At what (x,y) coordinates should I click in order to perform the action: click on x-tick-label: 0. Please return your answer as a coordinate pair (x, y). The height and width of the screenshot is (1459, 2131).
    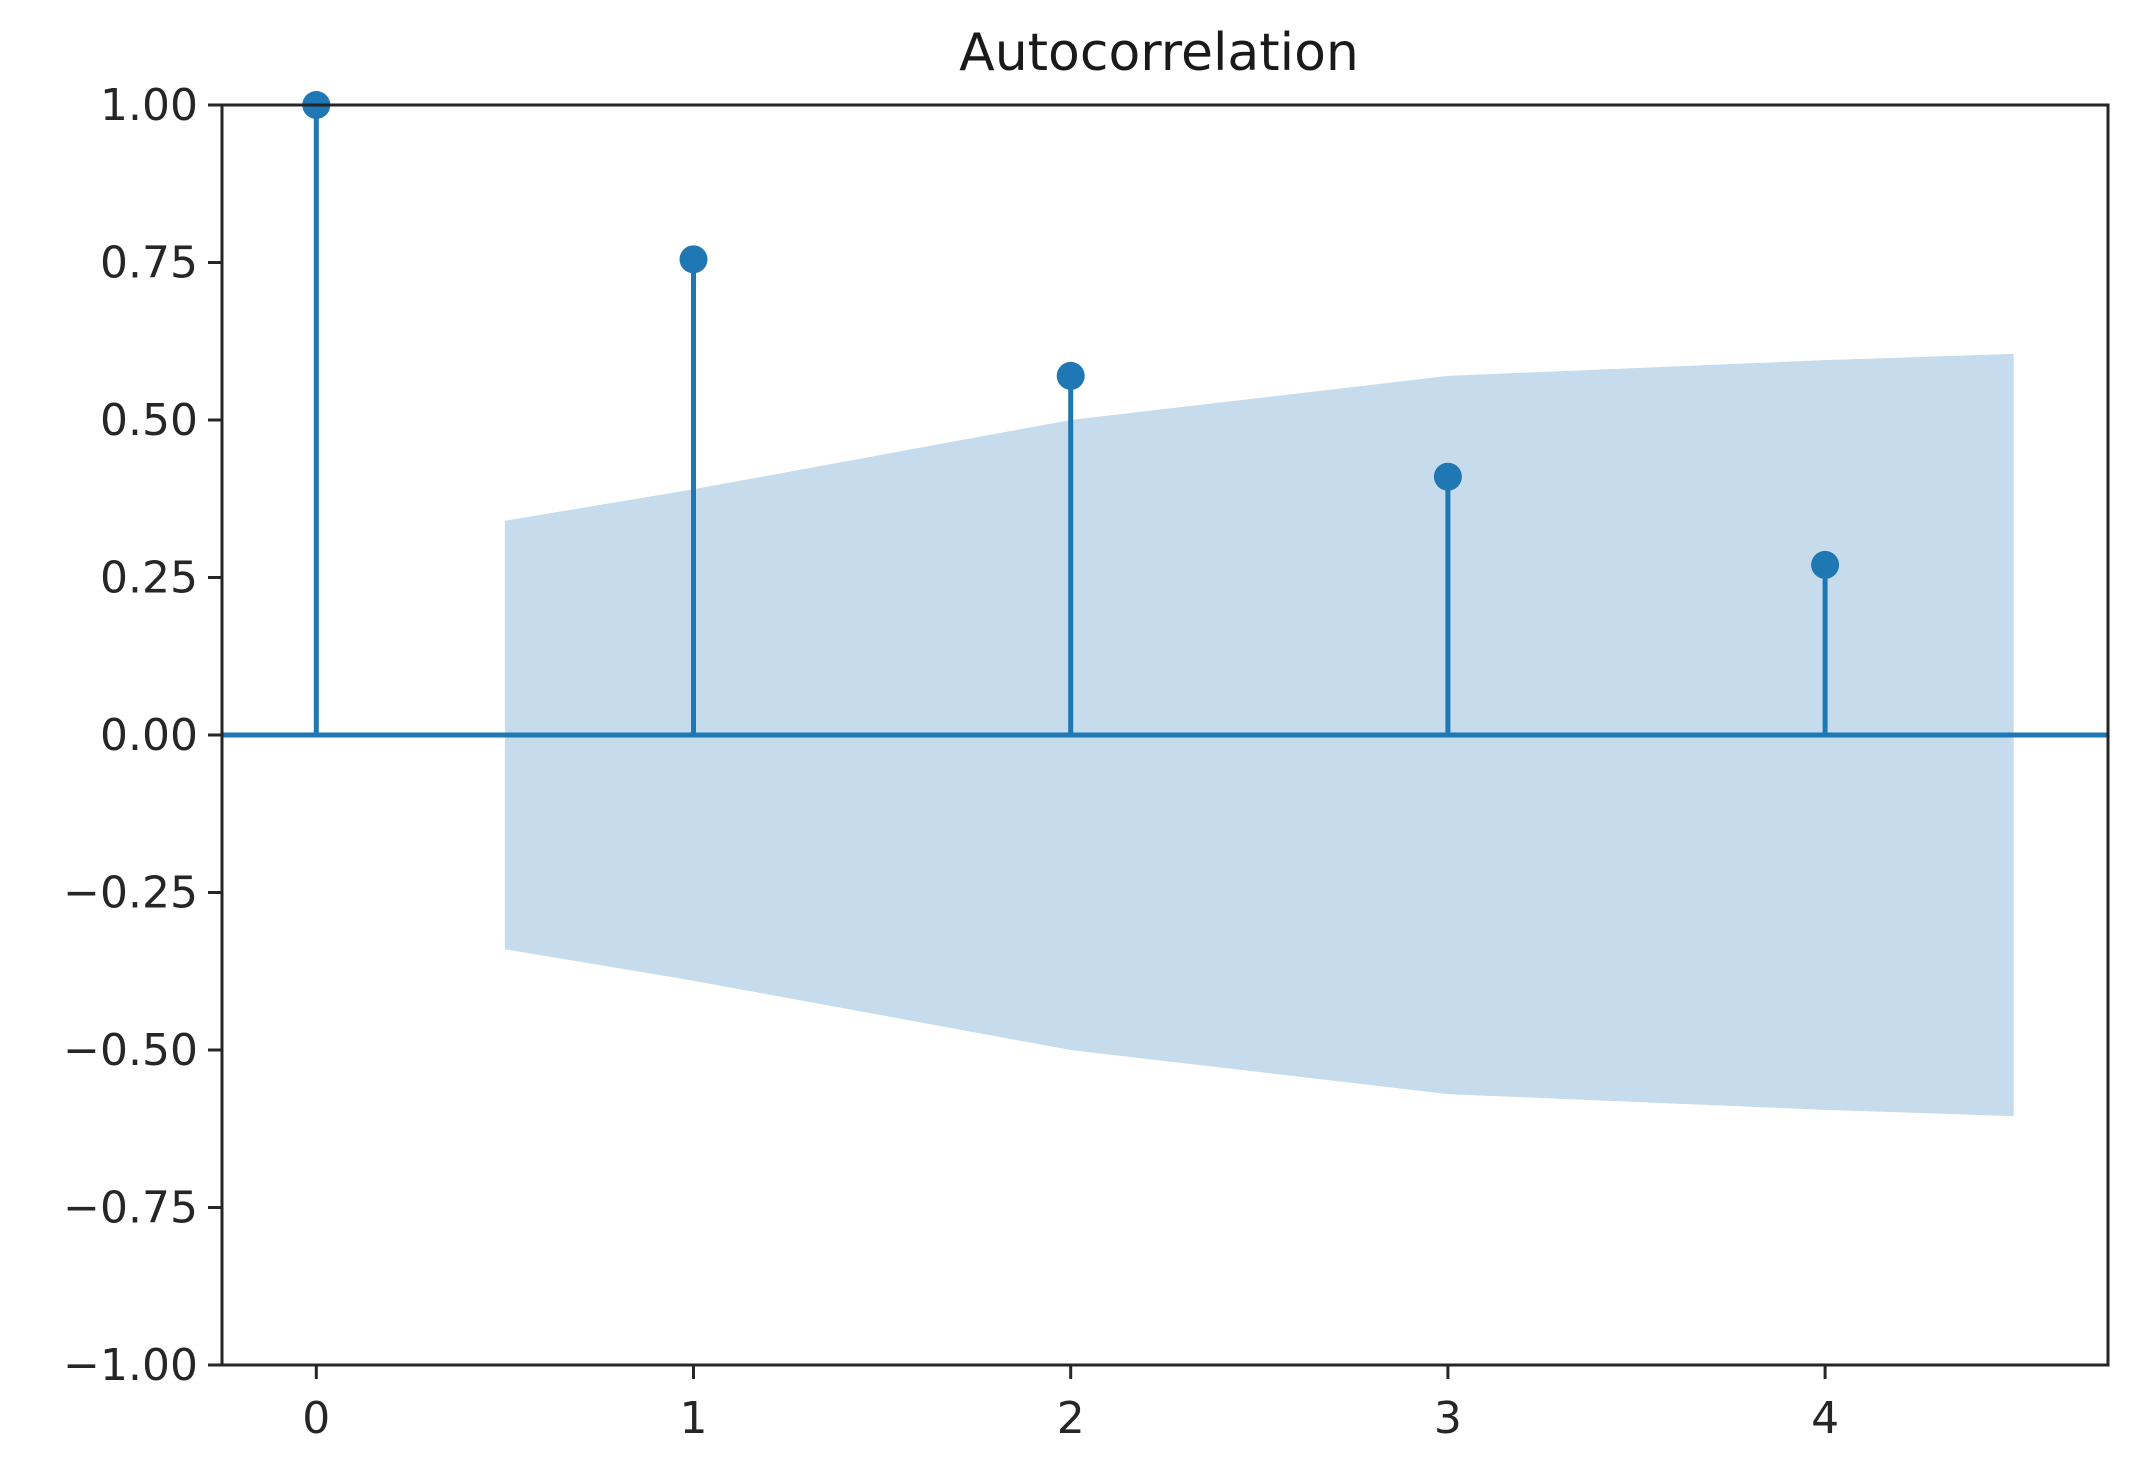
    Looking at the image, I should click on (316, 1418).